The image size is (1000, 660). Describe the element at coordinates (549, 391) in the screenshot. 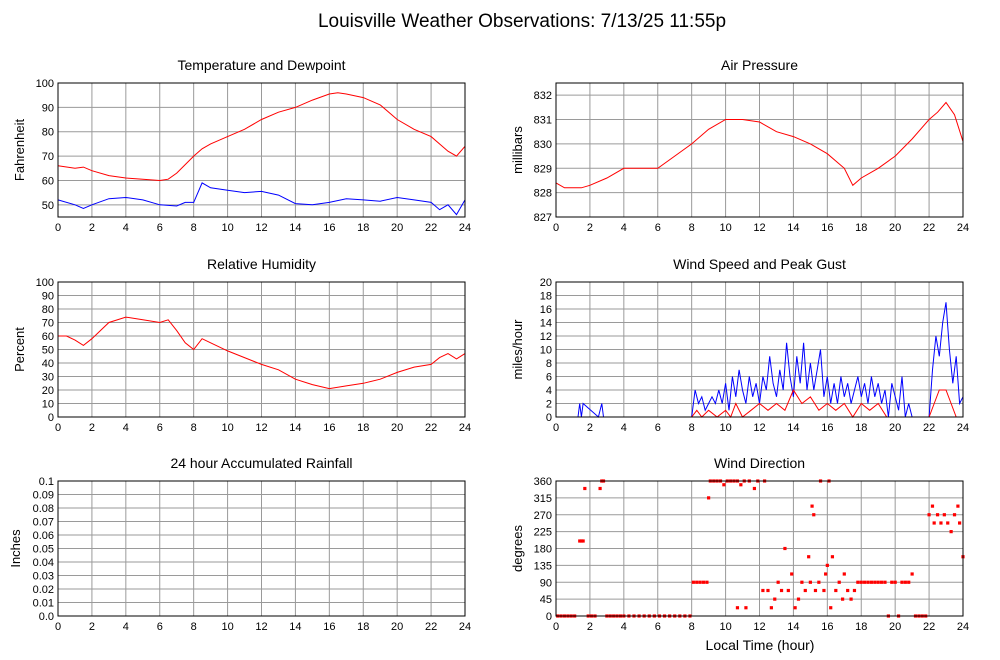

I see `y-tick-label: 4` at that location.